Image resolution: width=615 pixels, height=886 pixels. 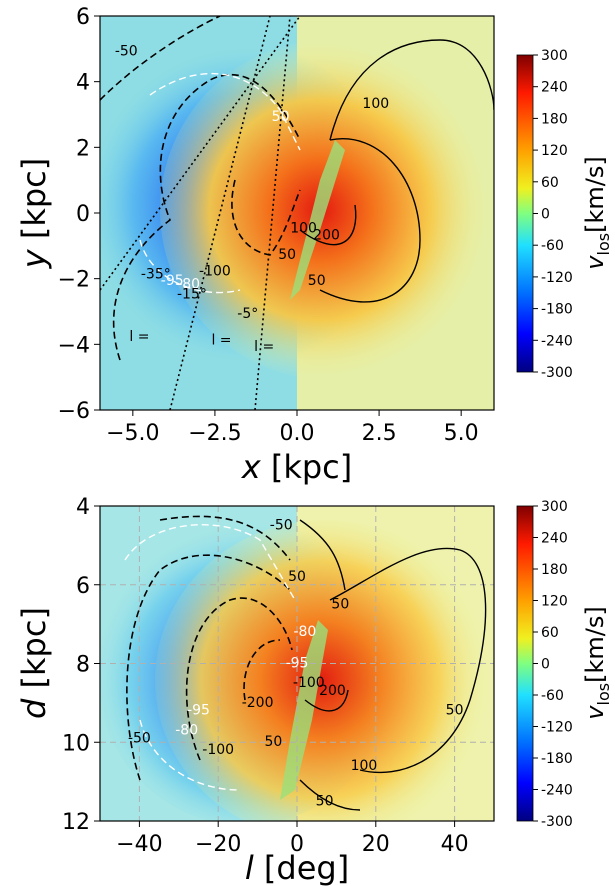 What do you see at coordinates (557, 278) in the screenshot?
I see `top-colorbar-tick-label: -120` at bounding box center [557, 278].